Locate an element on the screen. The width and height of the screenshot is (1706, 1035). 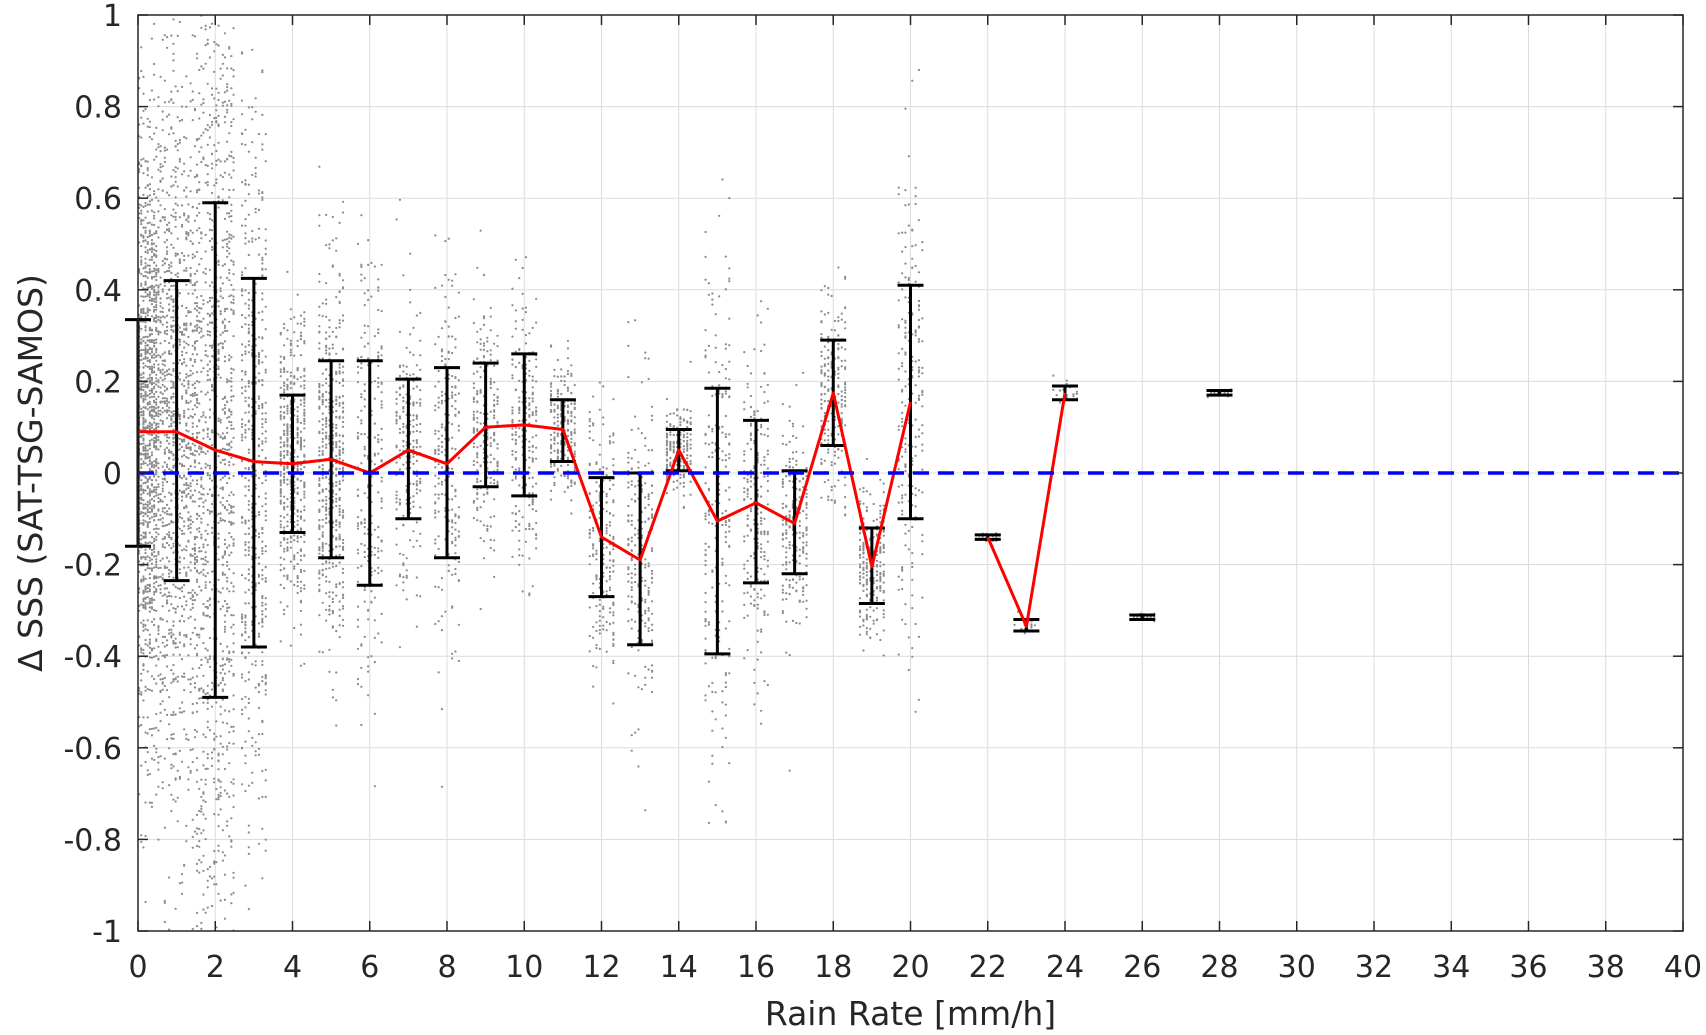
x-tick-label: 30 is located at coordinates (1297, 967).